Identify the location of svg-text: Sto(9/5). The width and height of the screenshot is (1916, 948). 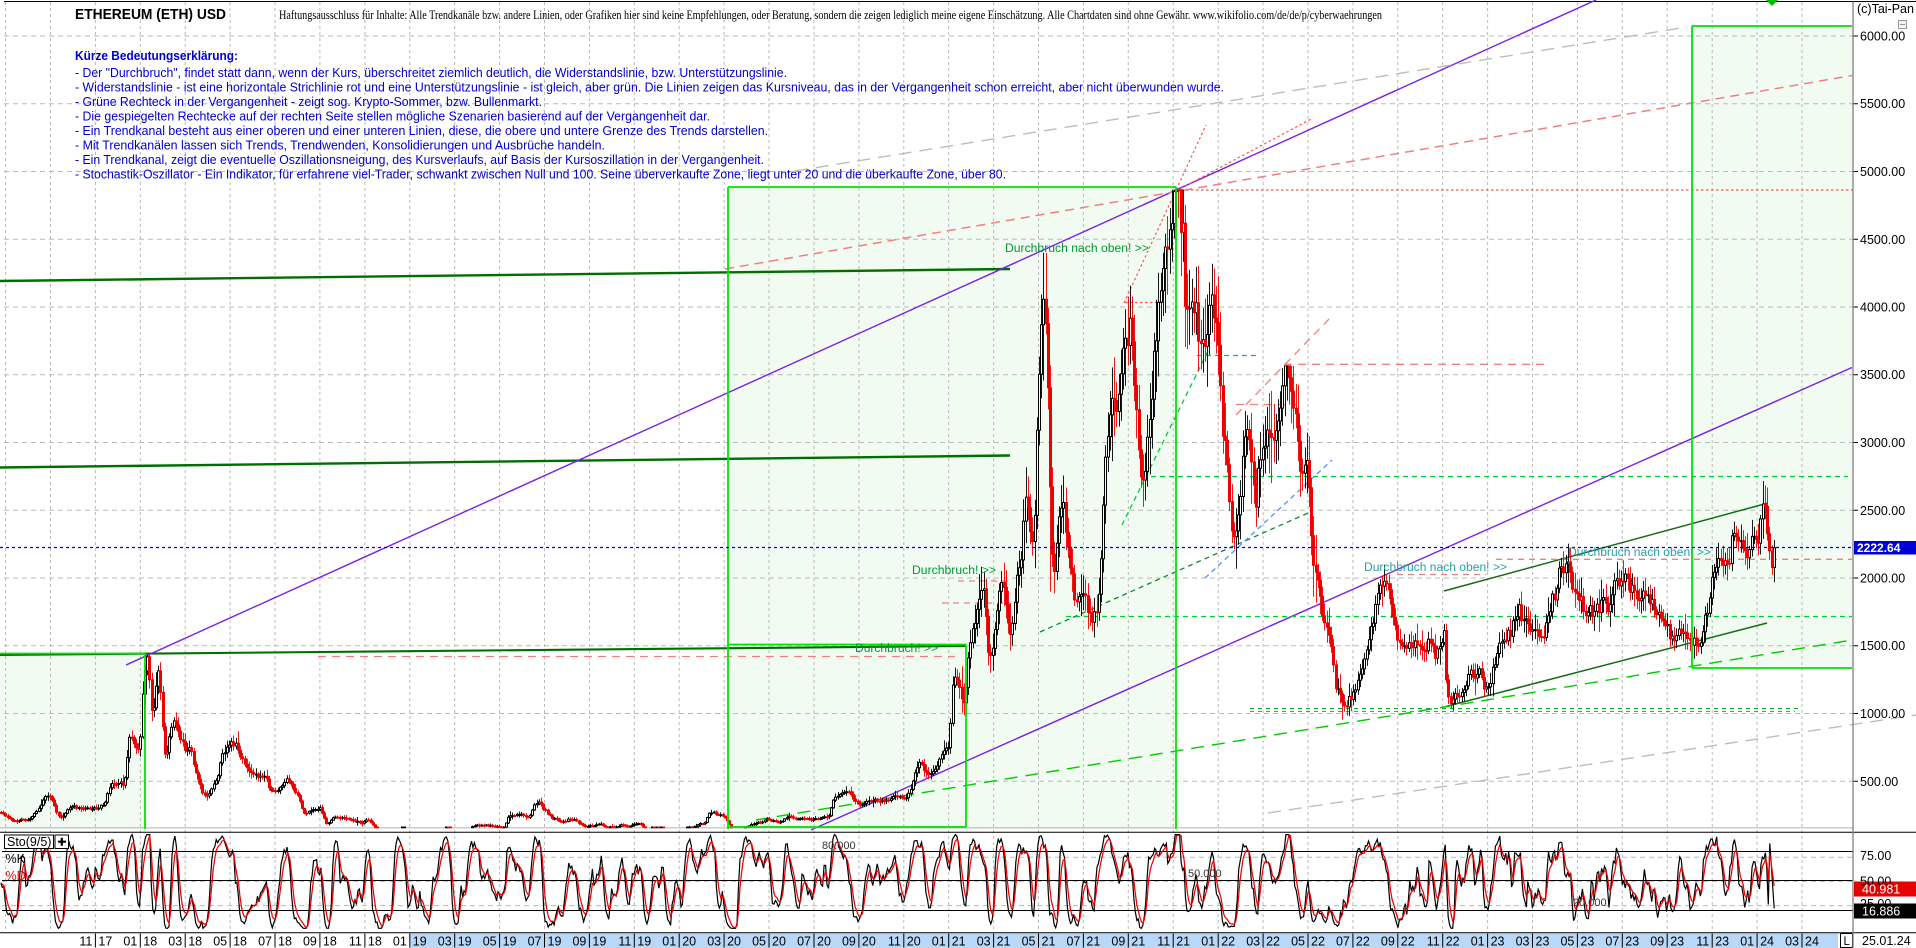
(29, 842).